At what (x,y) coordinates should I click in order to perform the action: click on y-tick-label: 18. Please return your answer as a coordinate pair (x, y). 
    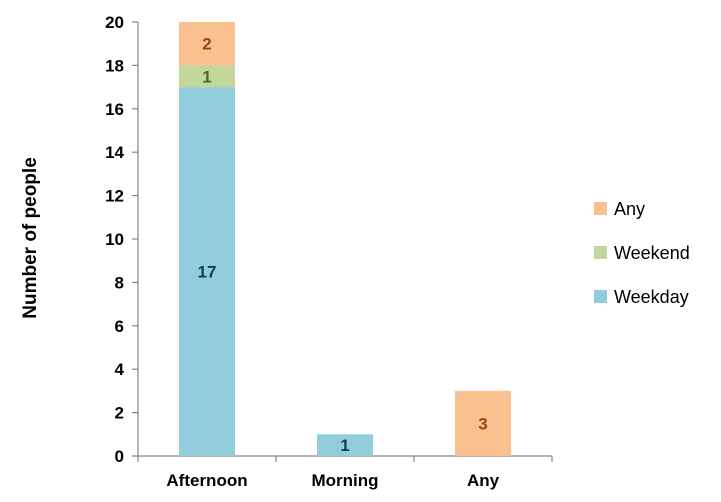
    Looking at the image, I should click on (114, 65).